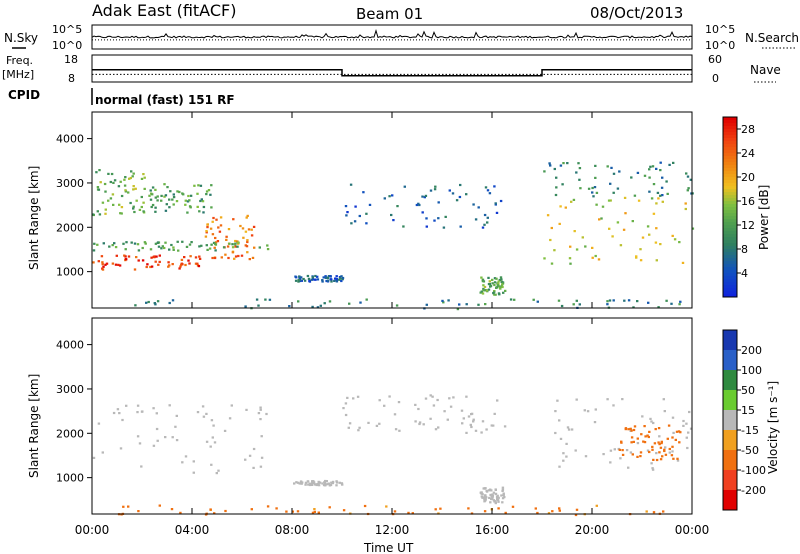  I want to click on freq-left-tick-bottom: 8, so click(71, 78).